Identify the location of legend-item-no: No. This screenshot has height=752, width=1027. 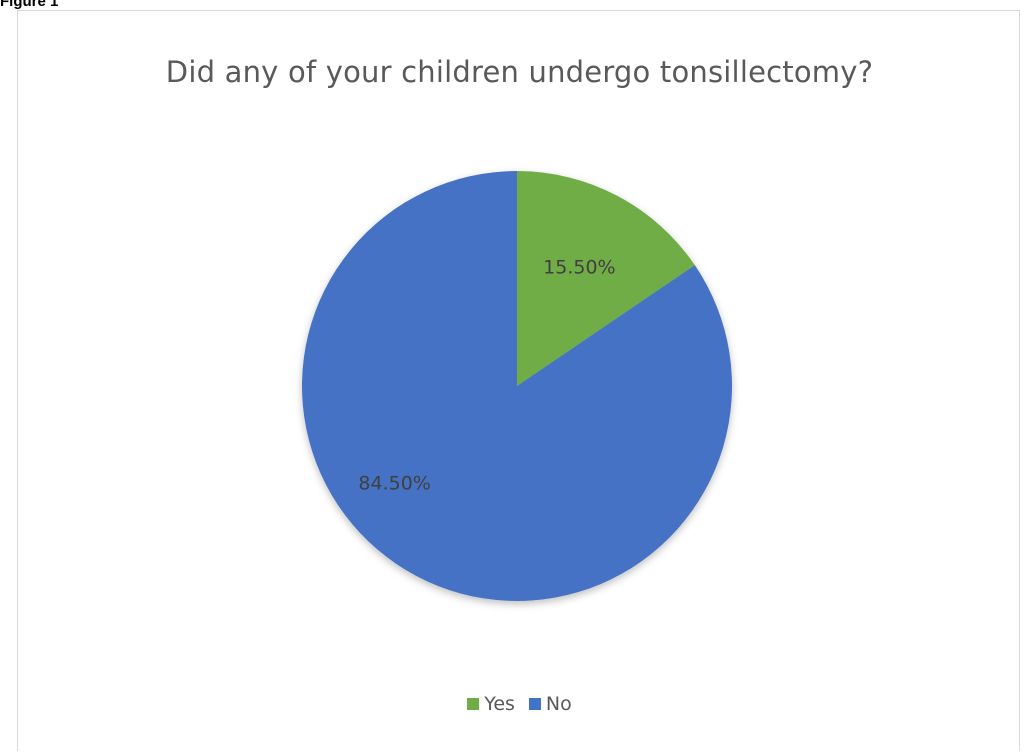
(550, 704).